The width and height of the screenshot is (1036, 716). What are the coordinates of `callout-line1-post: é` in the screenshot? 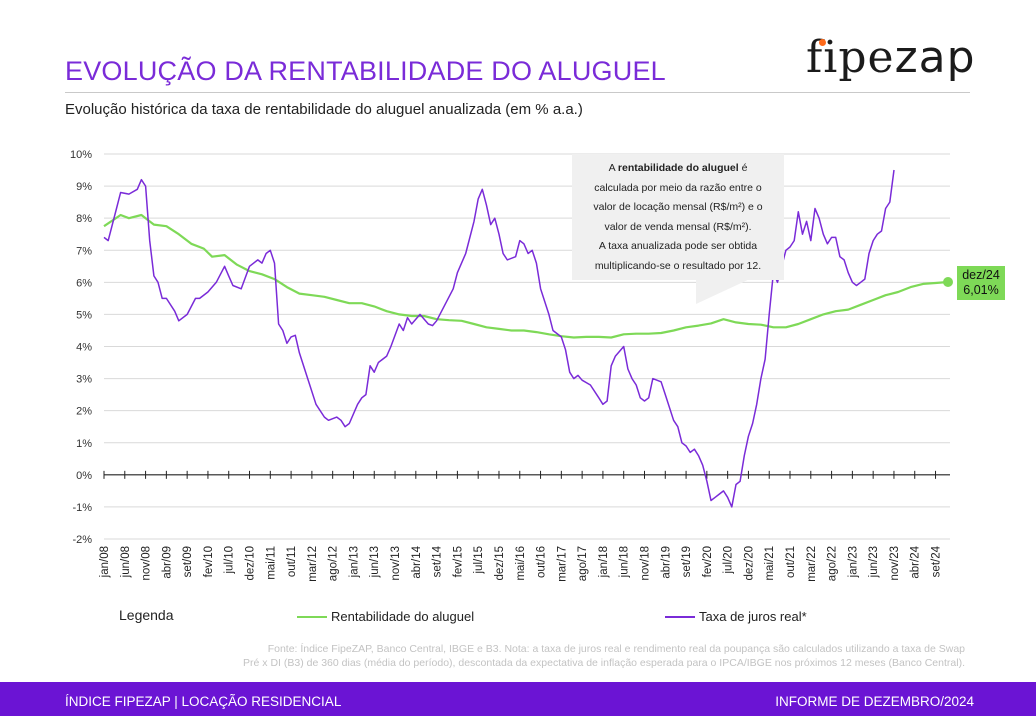 It's located at (743, 168).